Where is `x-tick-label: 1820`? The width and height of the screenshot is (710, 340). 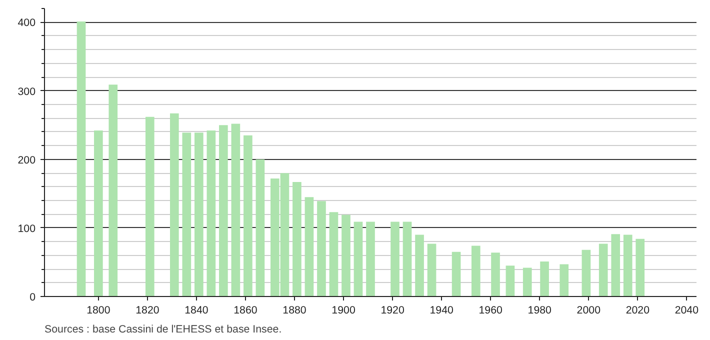
x-tick-label: 1820 is located at coordinates (148, 310).